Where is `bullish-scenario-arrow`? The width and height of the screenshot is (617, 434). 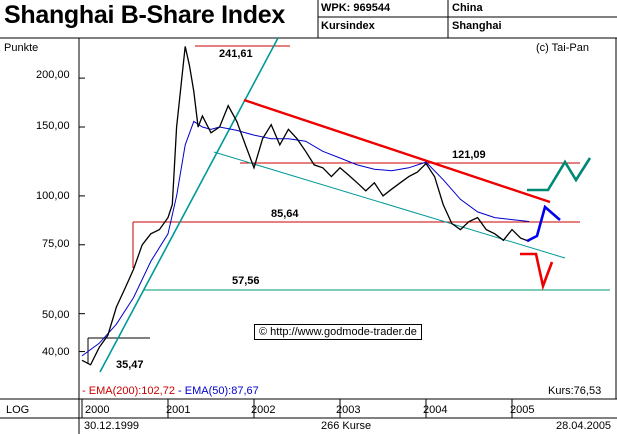 bullish-scenario-arrow is located at coordinates (559, 174).